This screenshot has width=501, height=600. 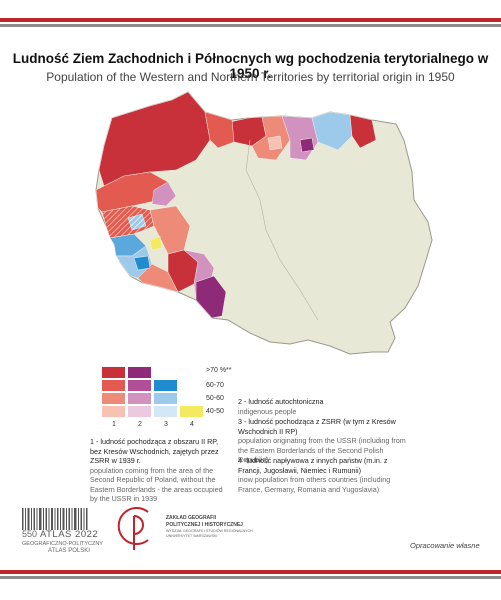 I want to click on legend-col-2: 2, so click(x=140, y=424).